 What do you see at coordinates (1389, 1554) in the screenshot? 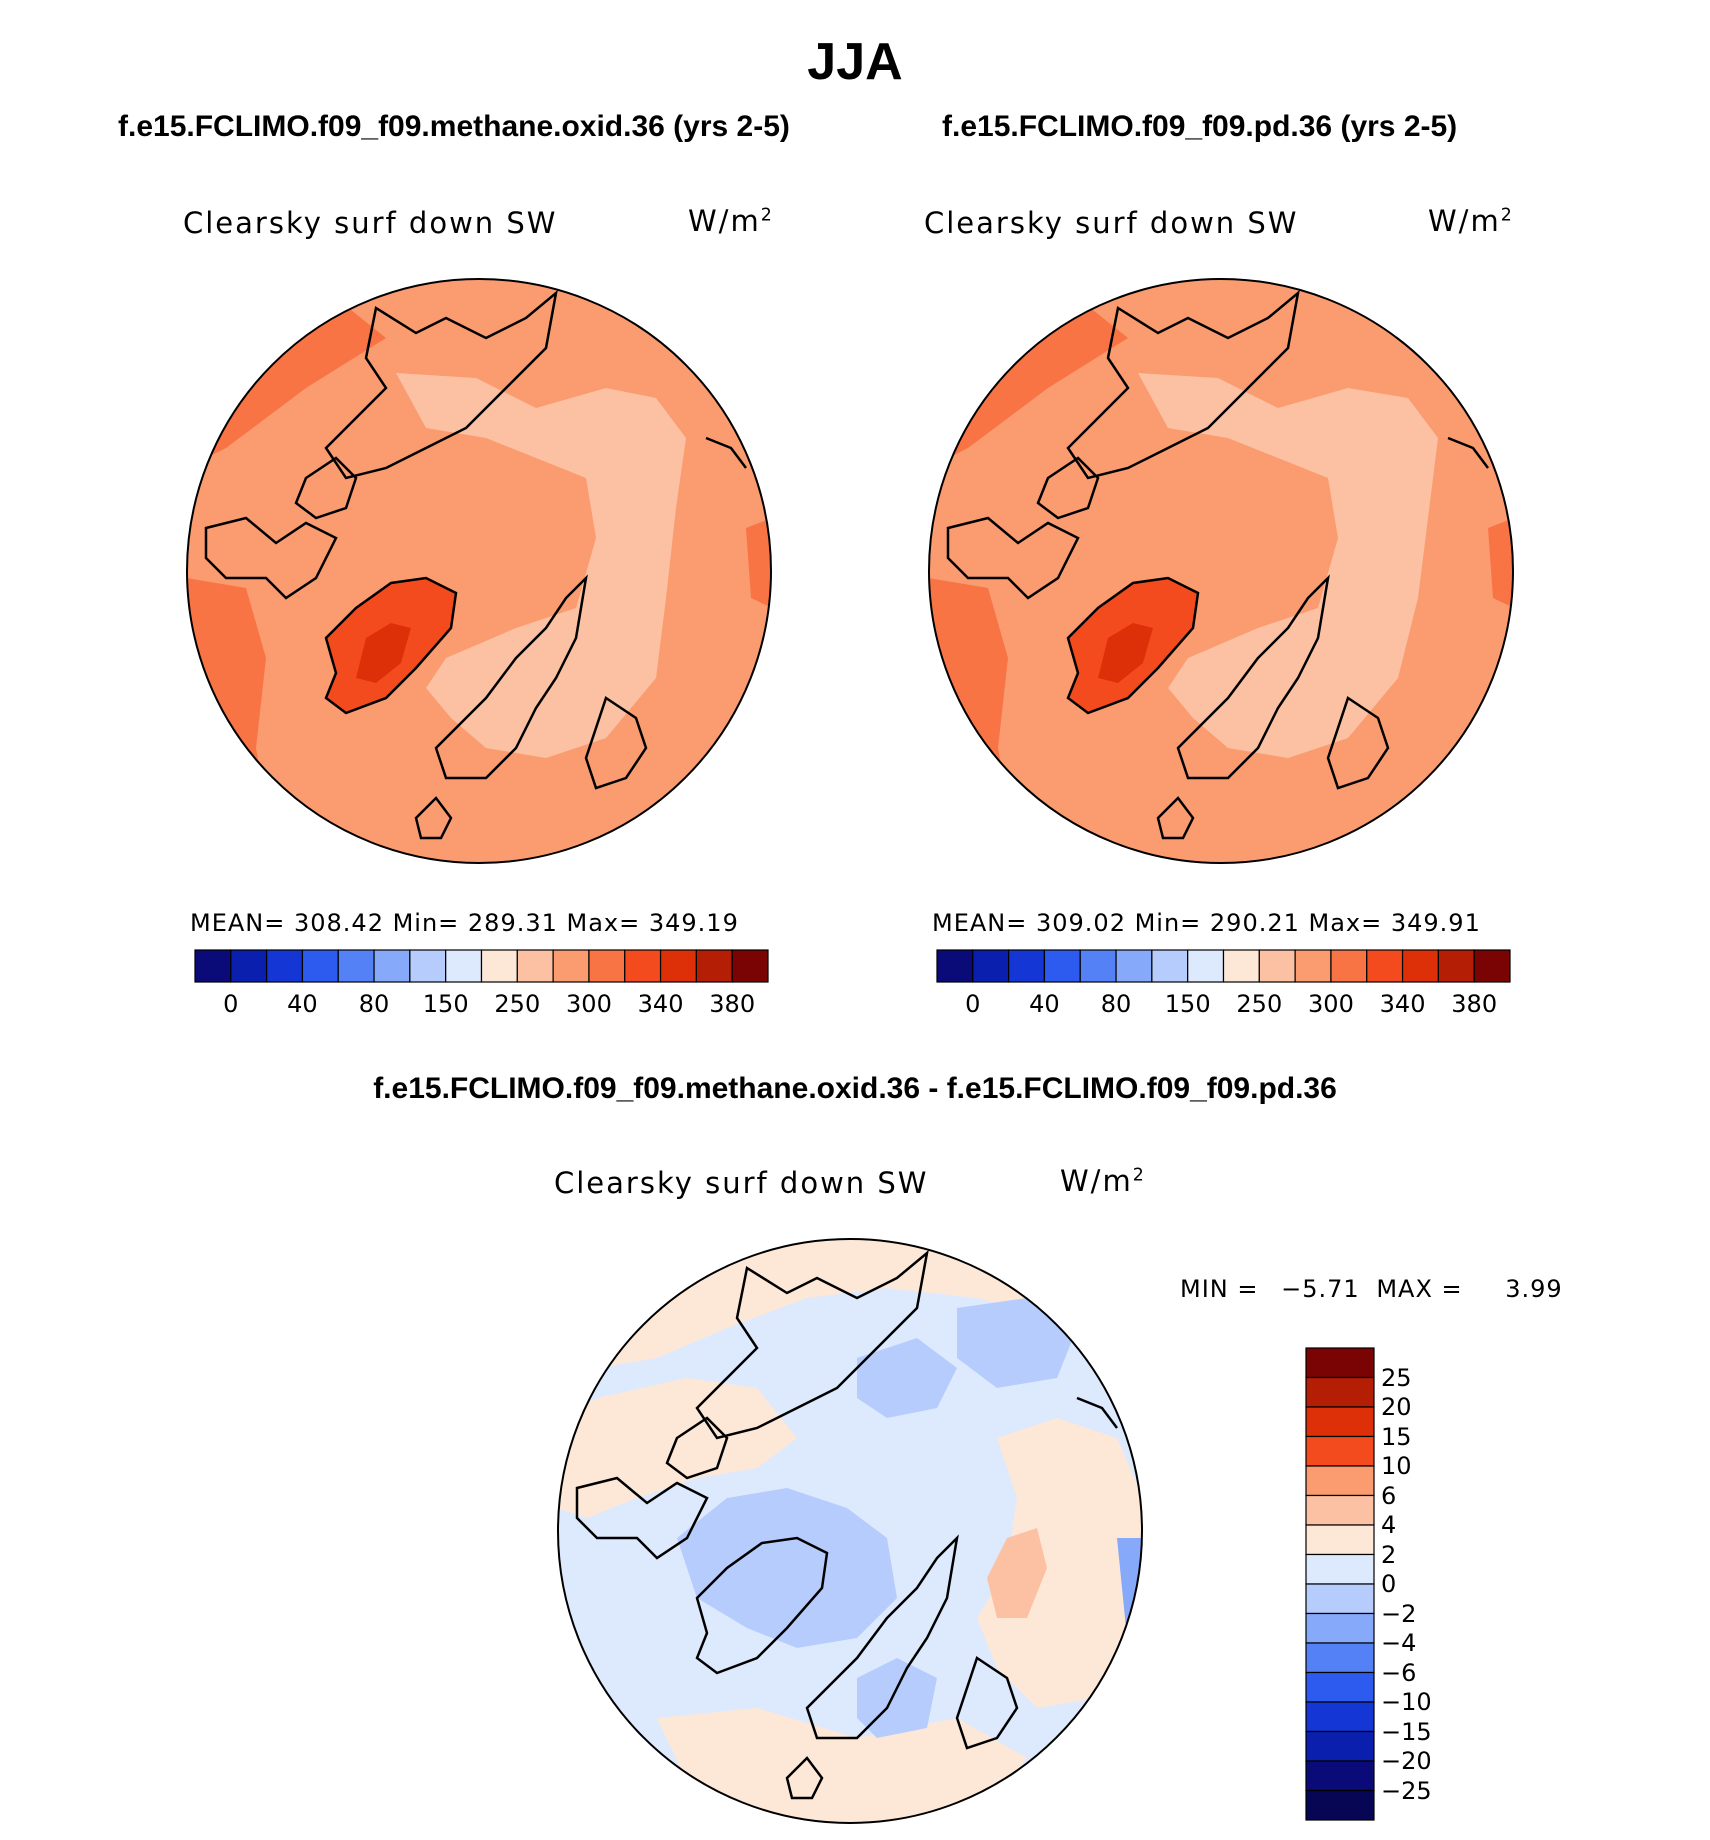
I see `diff-colorbar-tick-label: 2` at bounding box center [1389, 1554].